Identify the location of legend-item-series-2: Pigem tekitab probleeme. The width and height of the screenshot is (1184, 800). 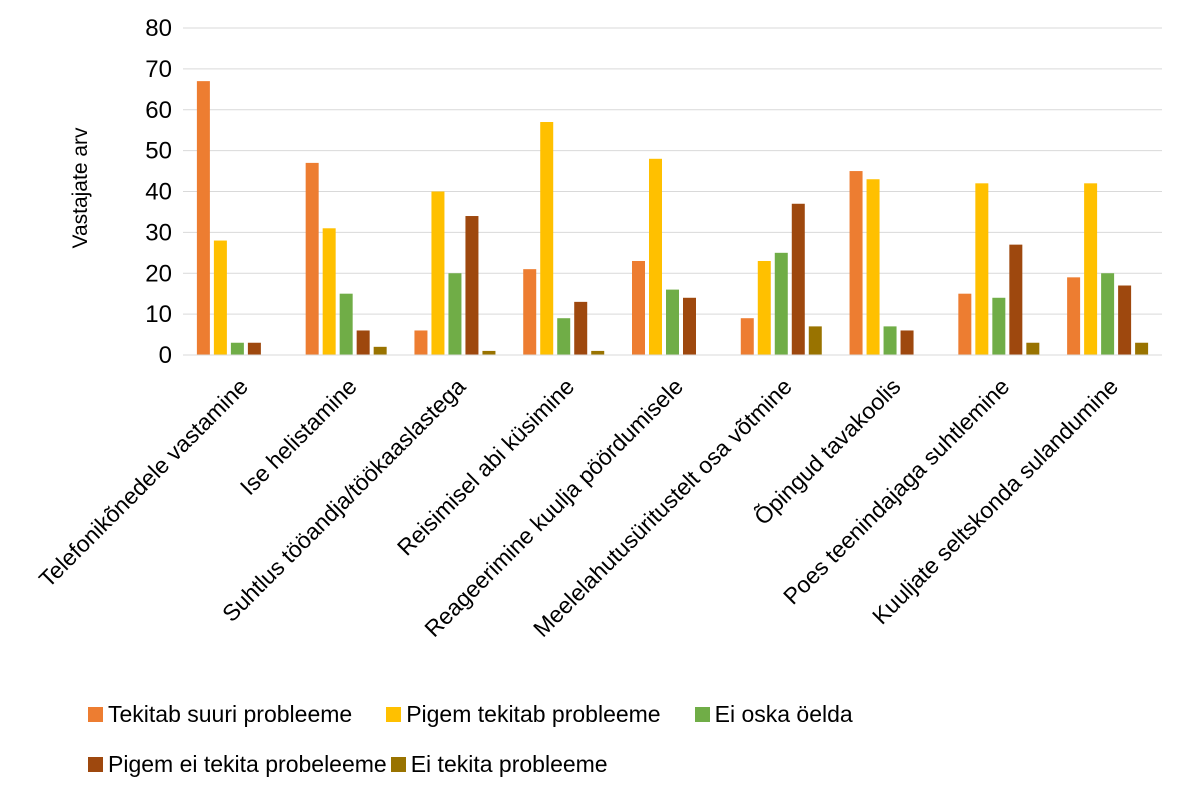
(523, 714).